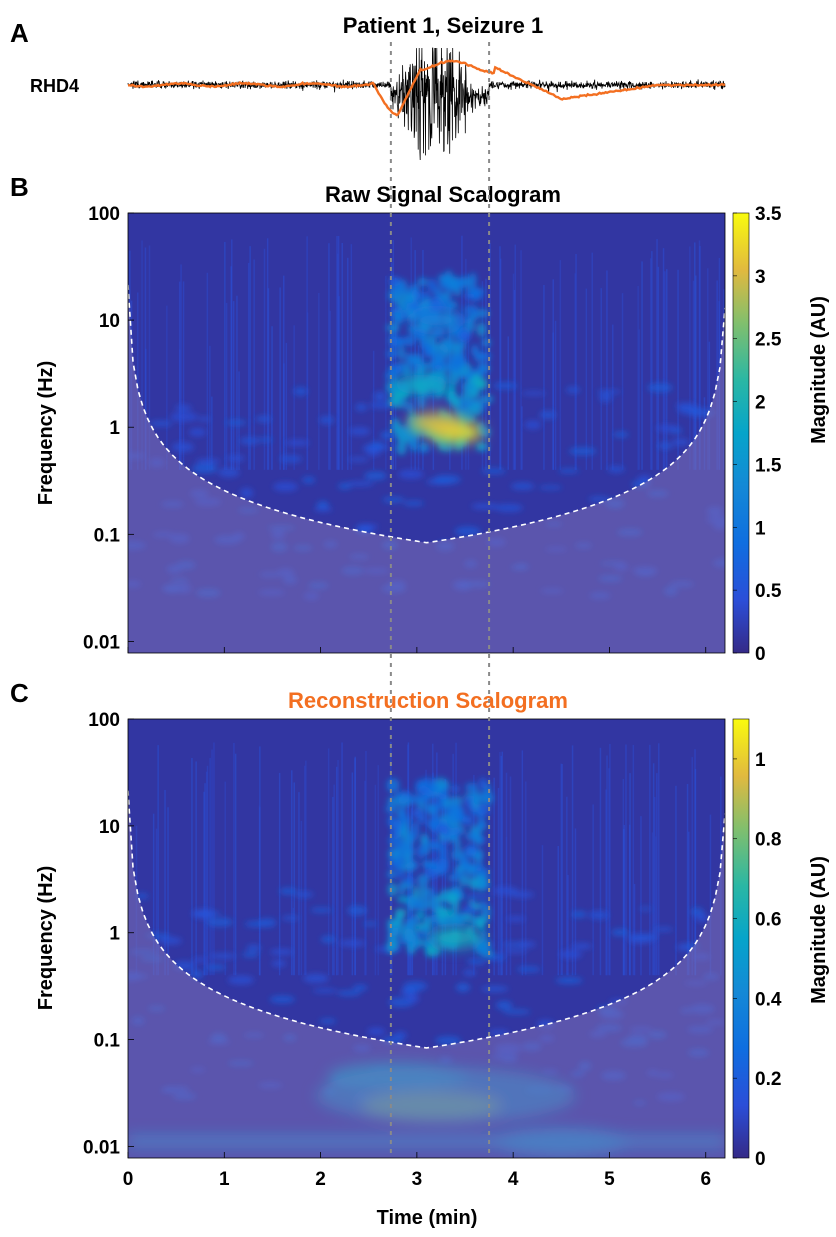  I want to click on panel-b-colorbar-ticks: 0 0.5 1 1.5 2 2.5 3 3.5, so click(757, 434).